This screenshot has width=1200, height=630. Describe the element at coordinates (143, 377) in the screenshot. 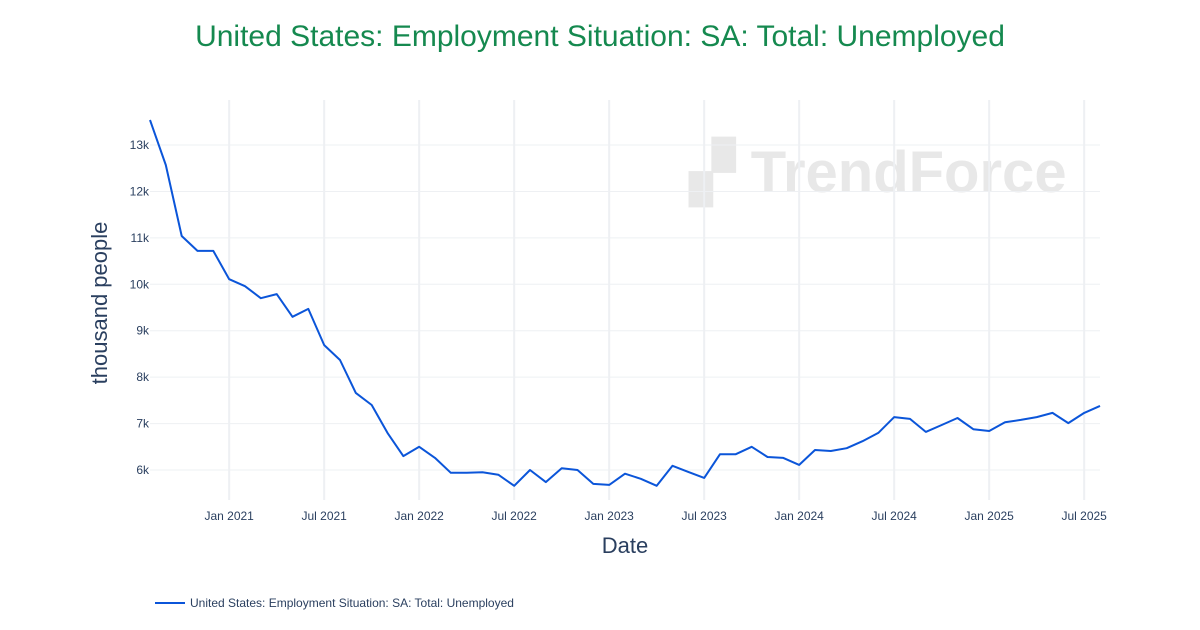

I see `y-tick-label: 8k` at that location.